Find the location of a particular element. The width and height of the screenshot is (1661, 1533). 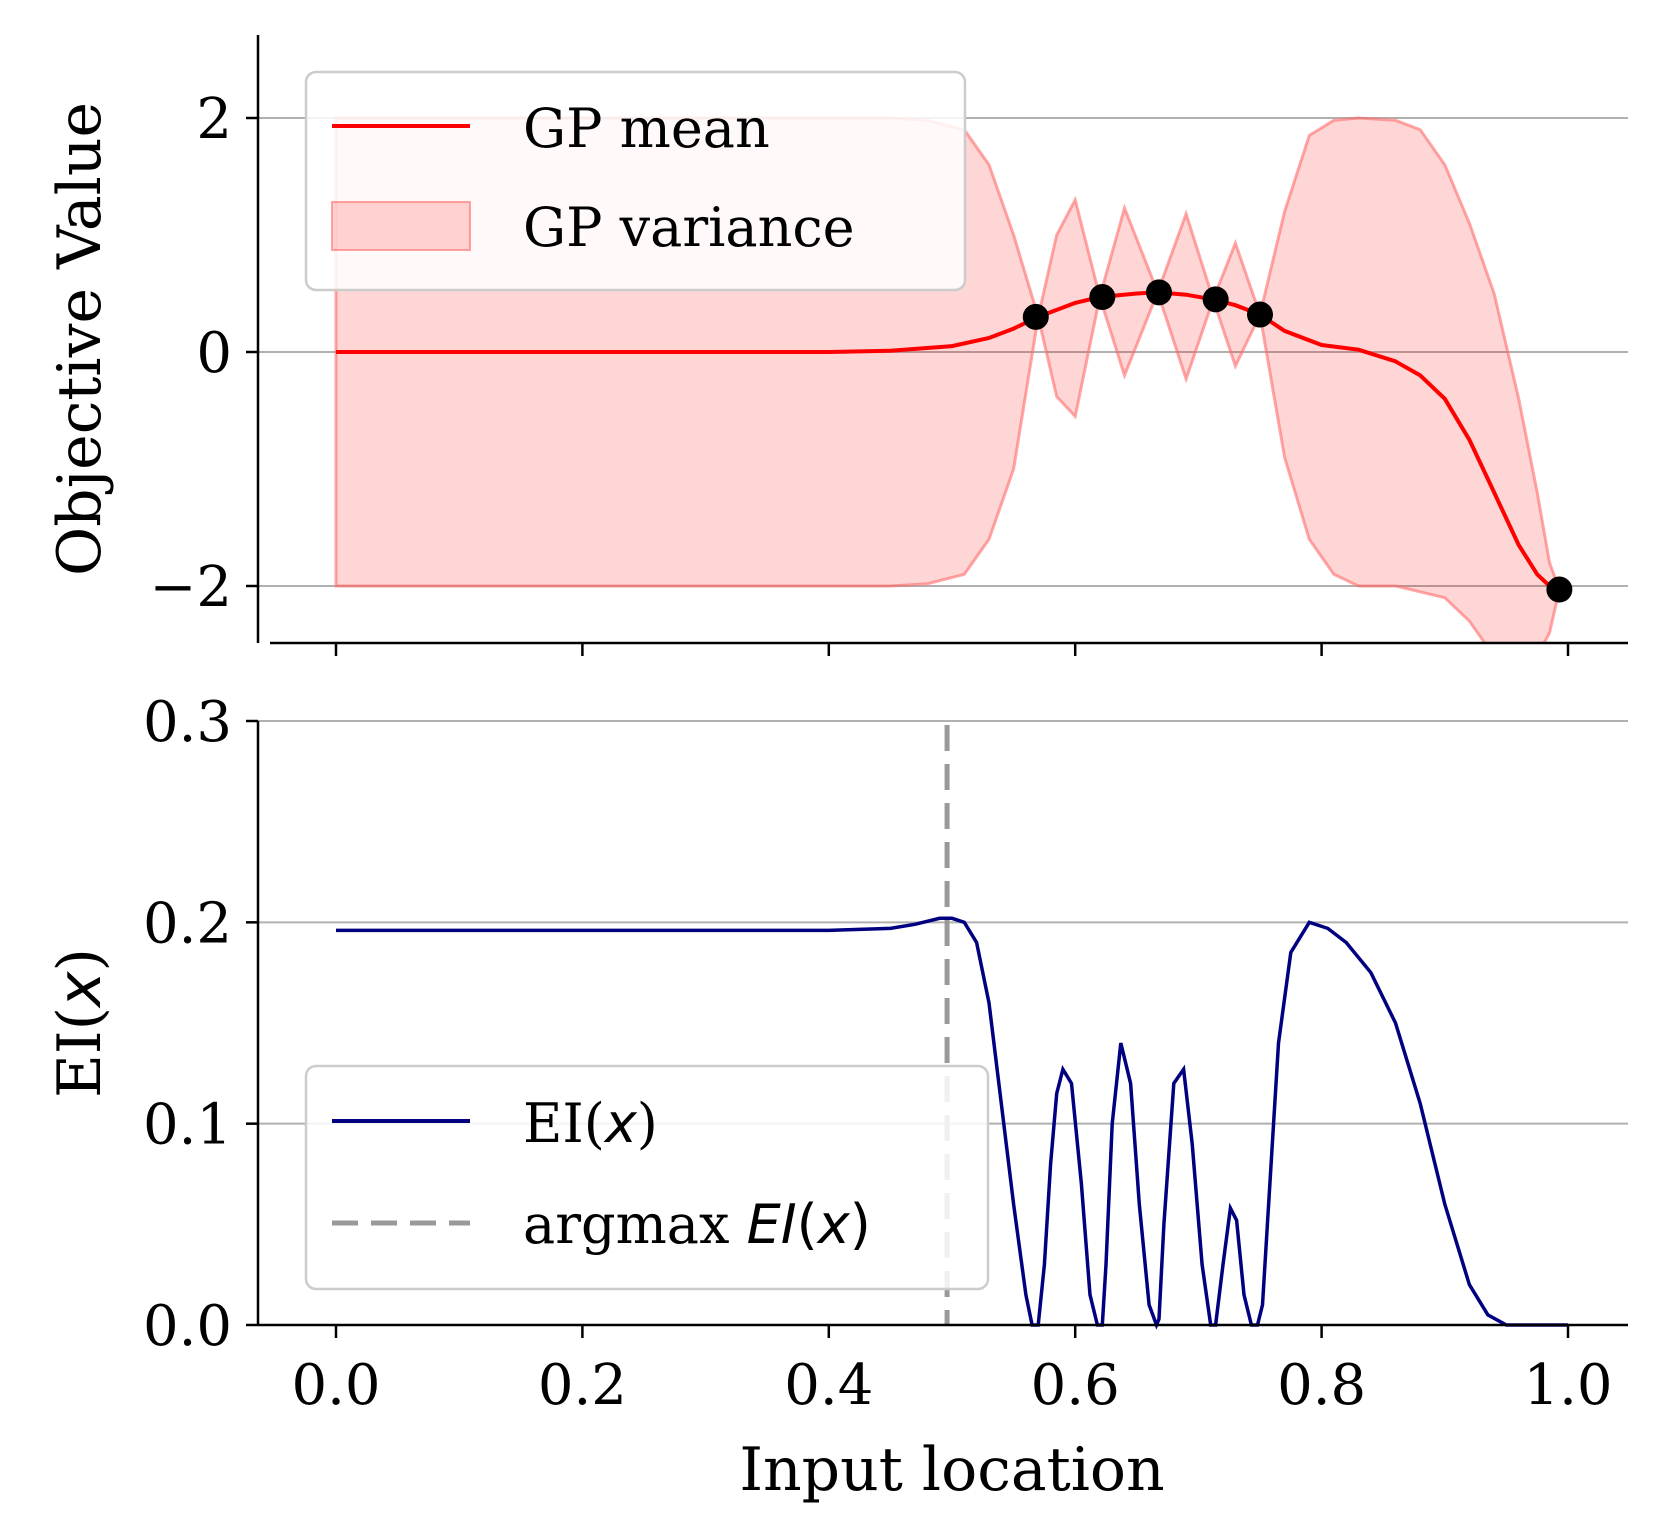

top-y-ticks: −2 0 2 is located at coordinates (203, 353).